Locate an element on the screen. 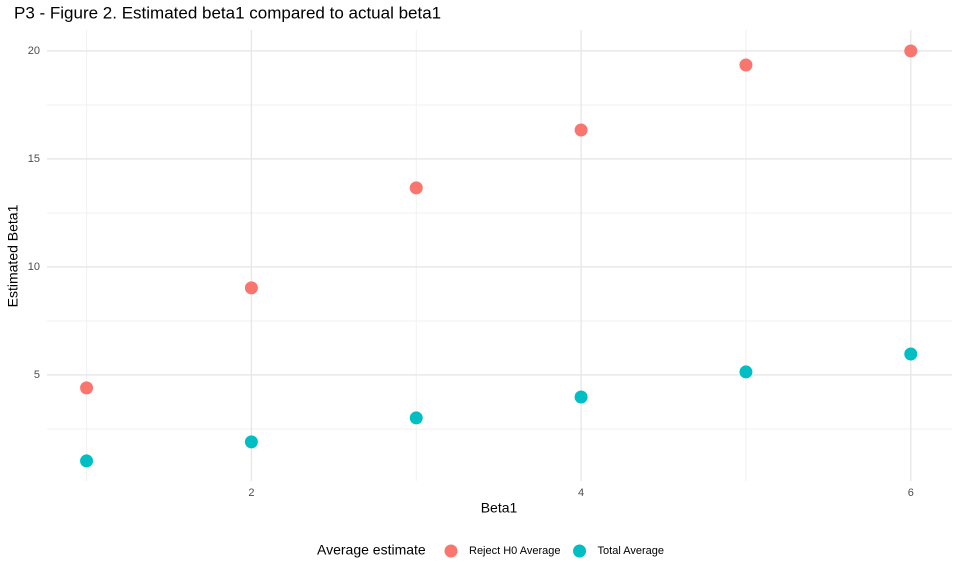 The image size is (960, 576). legend-label: Reject H0 Average is located at coordinates (515, 551).